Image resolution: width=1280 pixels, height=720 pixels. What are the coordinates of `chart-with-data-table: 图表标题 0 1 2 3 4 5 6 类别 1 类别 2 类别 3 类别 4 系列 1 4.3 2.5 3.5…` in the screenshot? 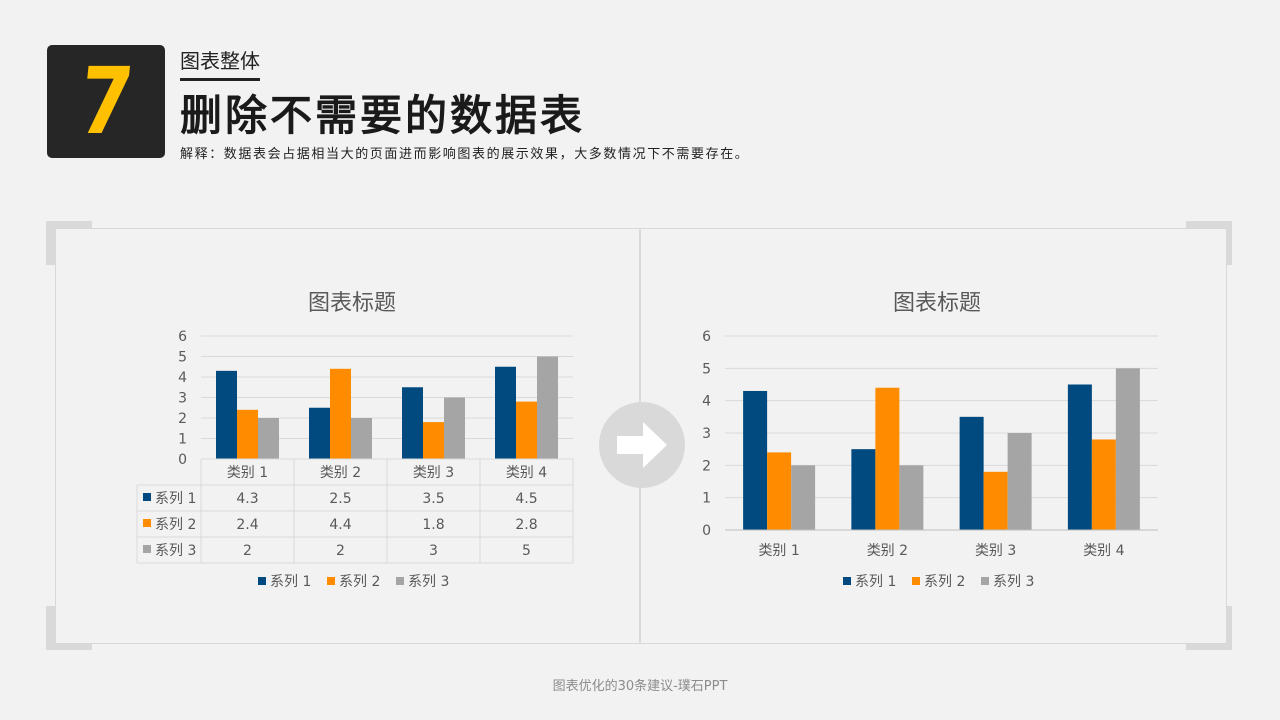 It's located at (355, 440).